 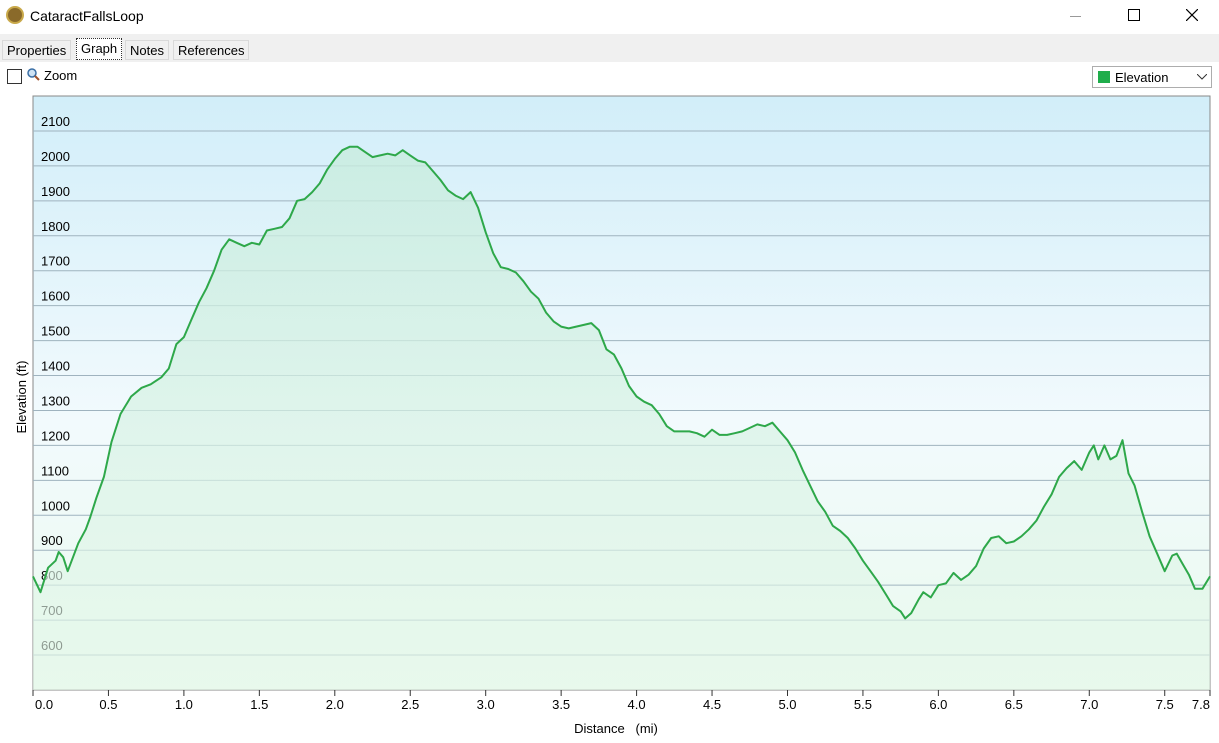 I want to click on x-tick-label: 7.8, so click(x=1201, y=704).